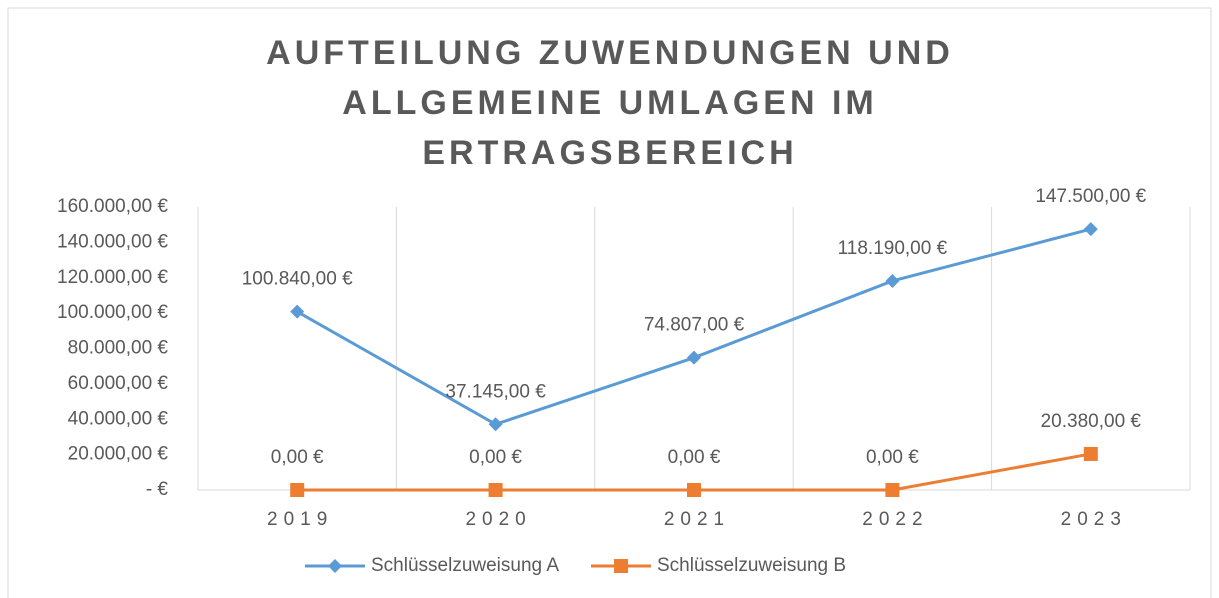 This screenshot has width=1219, height=598. What do you see at coordinates (694, 325) in the screenshot?
I see `data-label: 74.807,00 €` at bounding box center [694, 325].